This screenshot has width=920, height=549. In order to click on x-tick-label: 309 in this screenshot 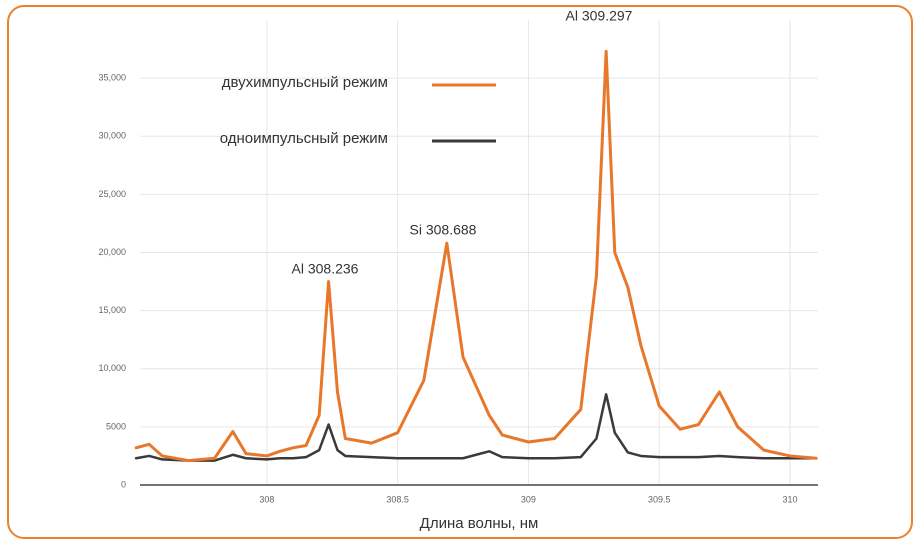, I will do `click(528, 499)`.